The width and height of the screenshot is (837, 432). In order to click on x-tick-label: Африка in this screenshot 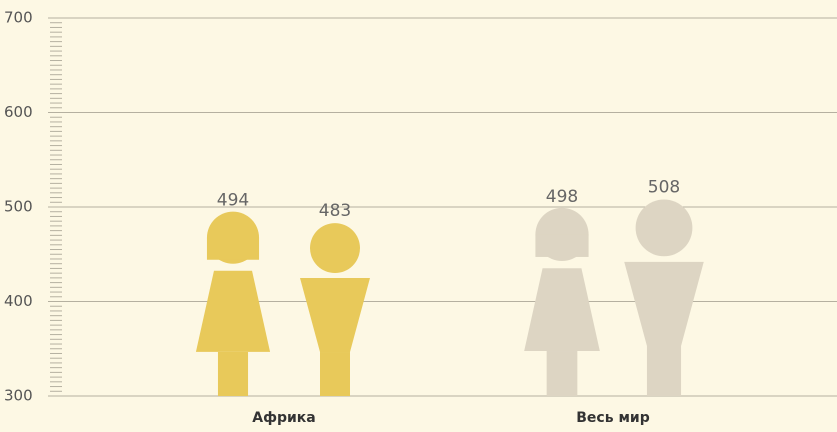, I will do `click(284, 418)`.